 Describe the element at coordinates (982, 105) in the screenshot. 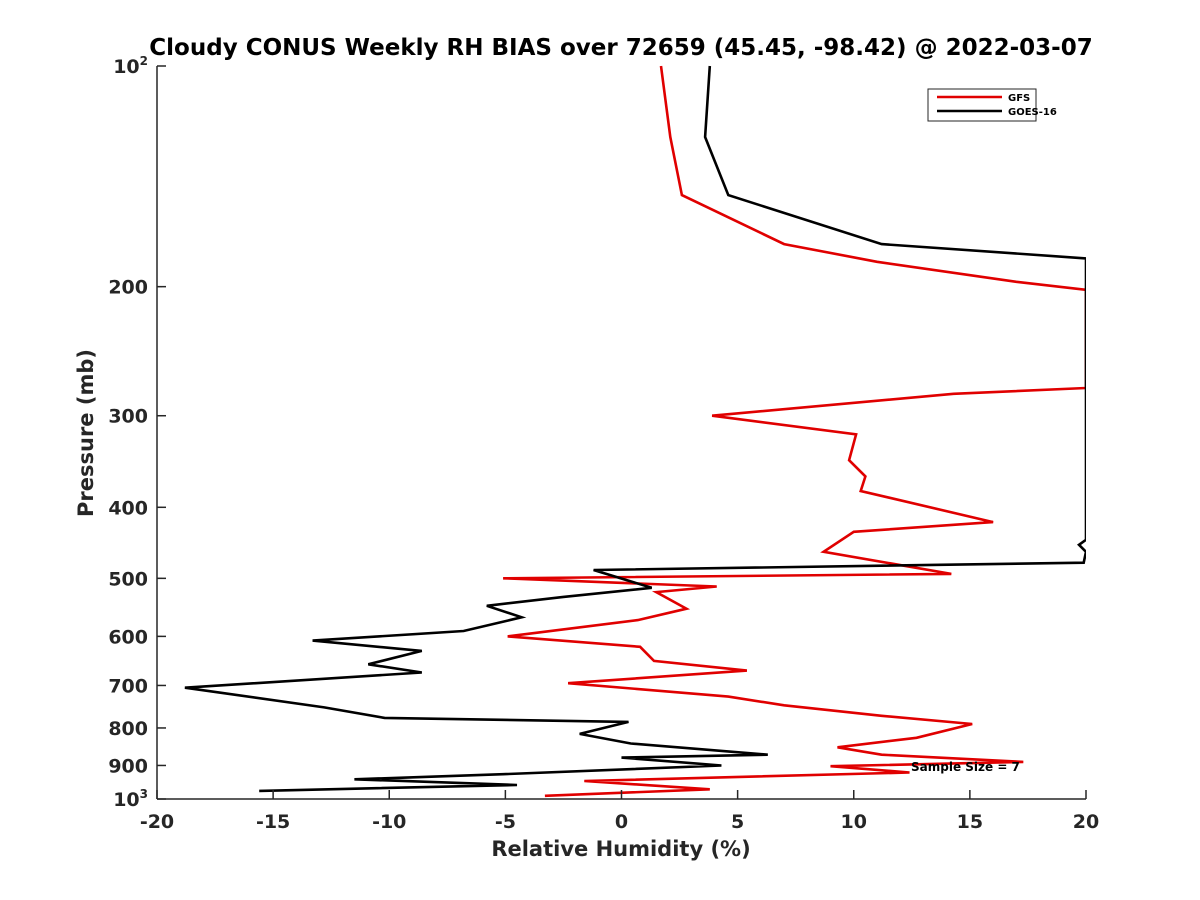

I see `legend-box` at that location.